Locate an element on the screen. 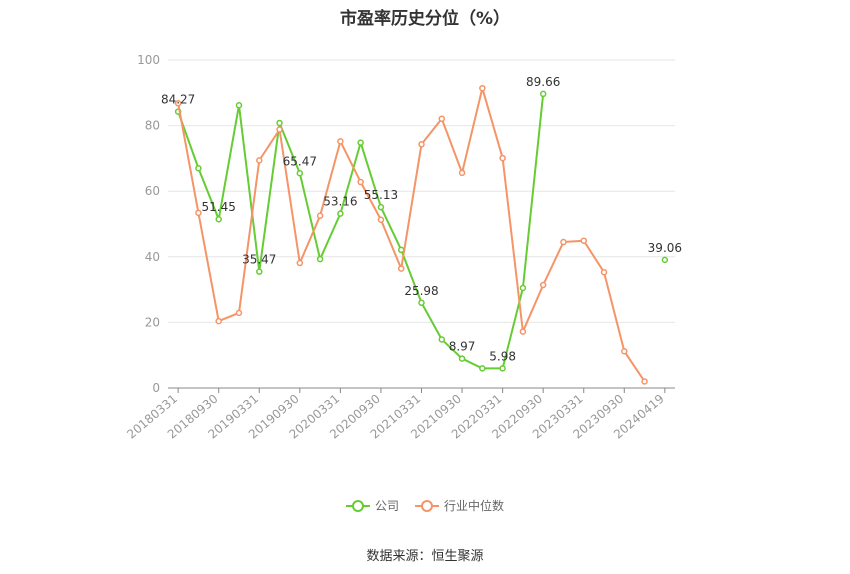  y-tick-label: 0 is located at coordinates (156, 388).